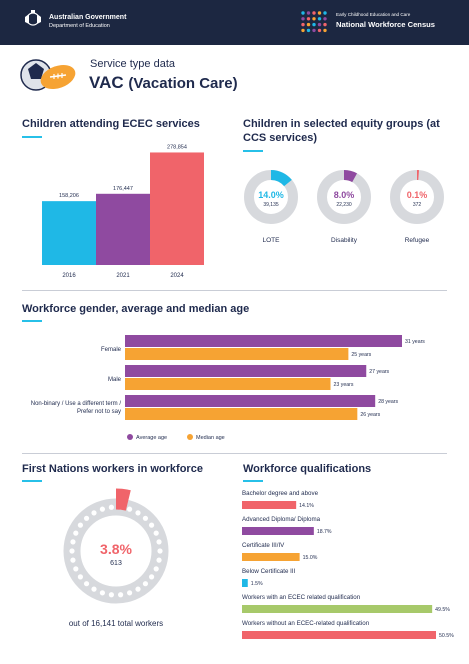 The width and height of the screenshot is (469, 664). What do you see at coordinates (115, 380) in the screenshot?
I see `gender-category-label: Male` at bounding box center [115, 380].